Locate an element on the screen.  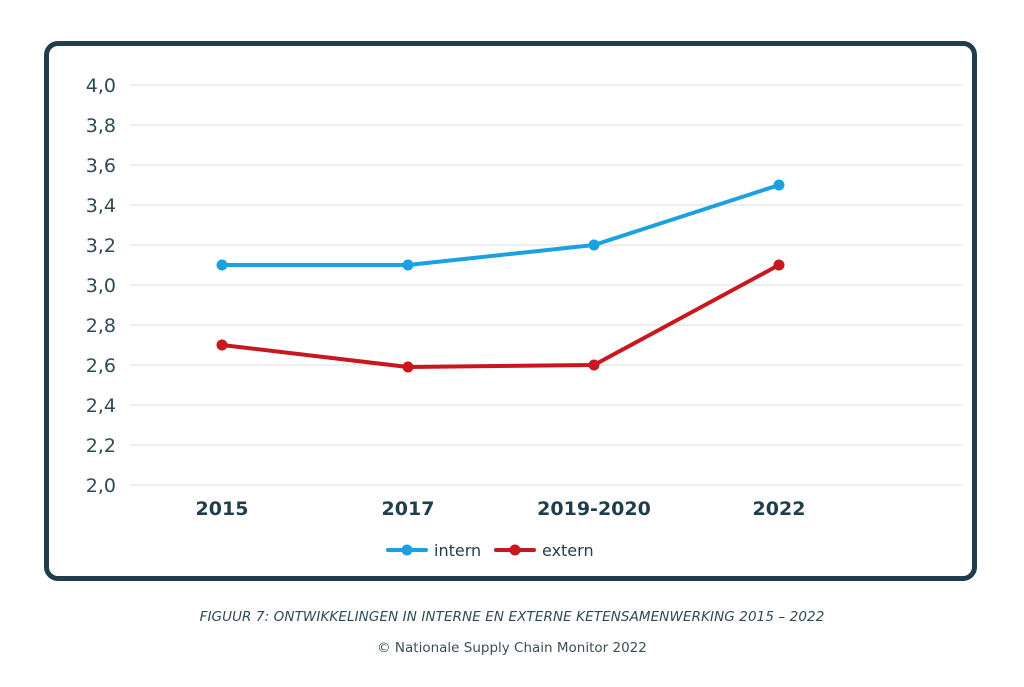
series-line-extern is located at coordinates (500, 316).